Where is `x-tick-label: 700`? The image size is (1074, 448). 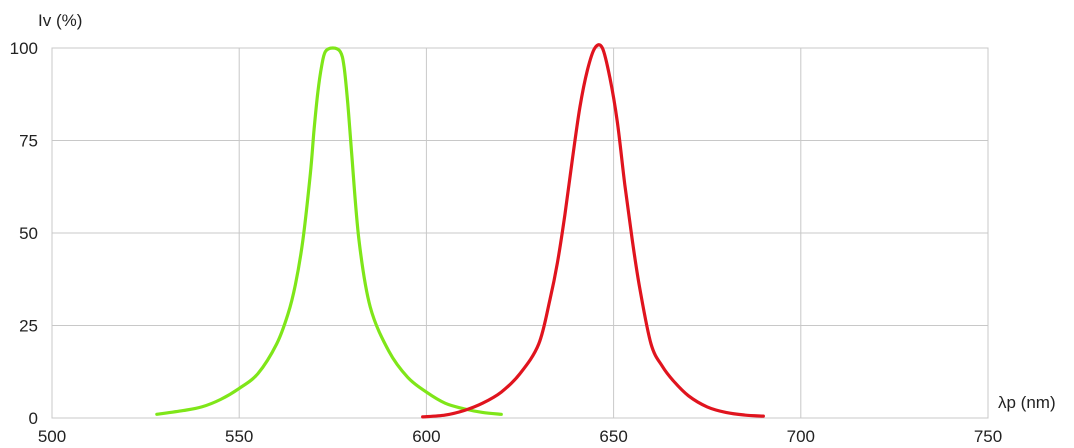 x-tick-label: 700 is located at coordinates (801, 436).